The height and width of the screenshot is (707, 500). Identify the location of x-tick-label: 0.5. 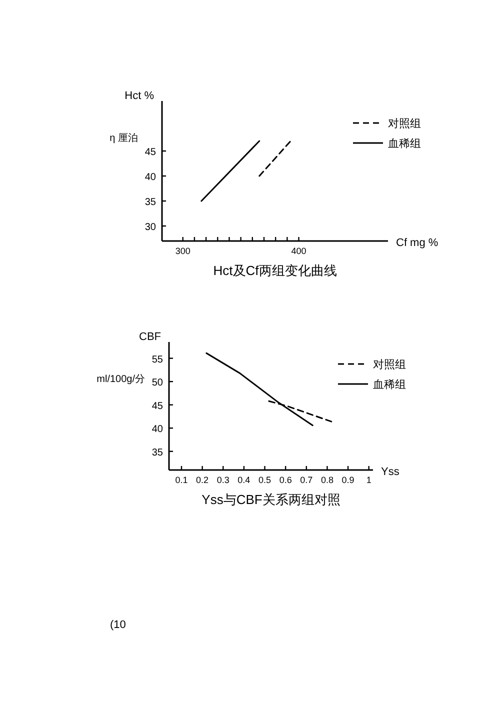
(265, 480).